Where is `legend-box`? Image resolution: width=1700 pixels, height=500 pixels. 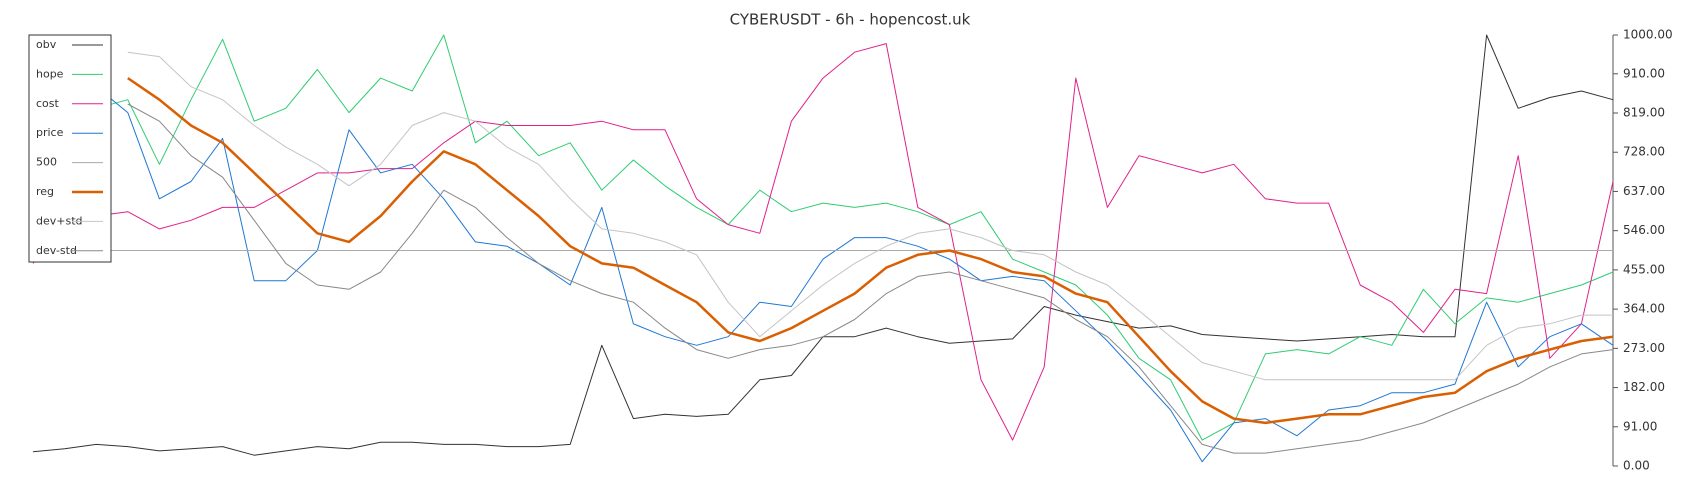
legend-box is located at coordinates (70, 148).